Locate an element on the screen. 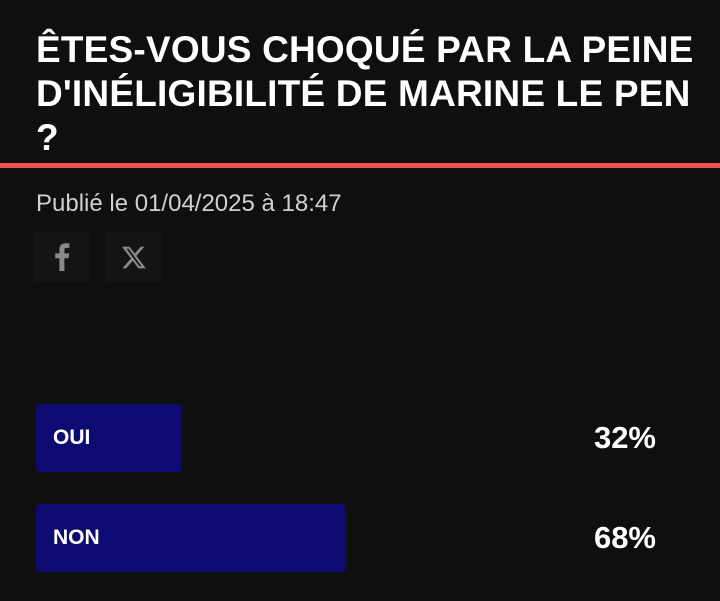 This screenshot has height=601, width=720. x-icon is located at coordinates (133, 257).